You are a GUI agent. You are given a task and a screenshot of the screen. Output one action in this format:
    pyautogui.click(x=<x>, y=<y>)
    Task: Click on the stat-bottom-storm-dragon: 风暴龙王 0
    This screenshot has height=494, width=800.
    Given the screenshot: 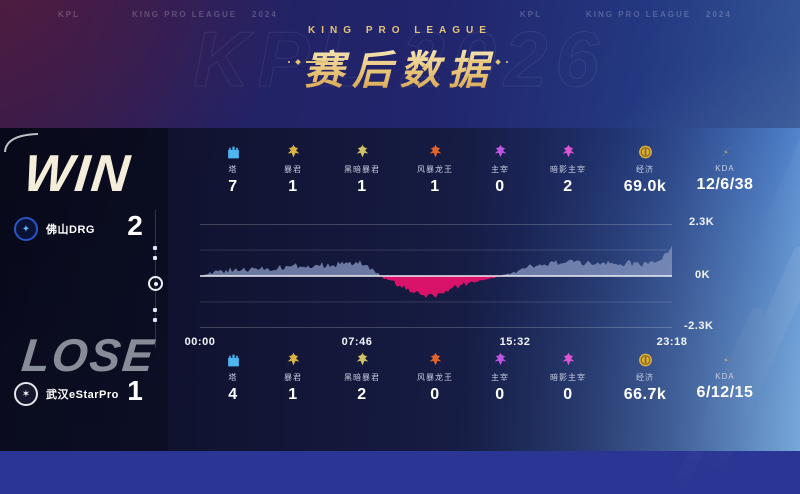 What is the action you would take?
    pyautogui.click(x=435, y=378)
    